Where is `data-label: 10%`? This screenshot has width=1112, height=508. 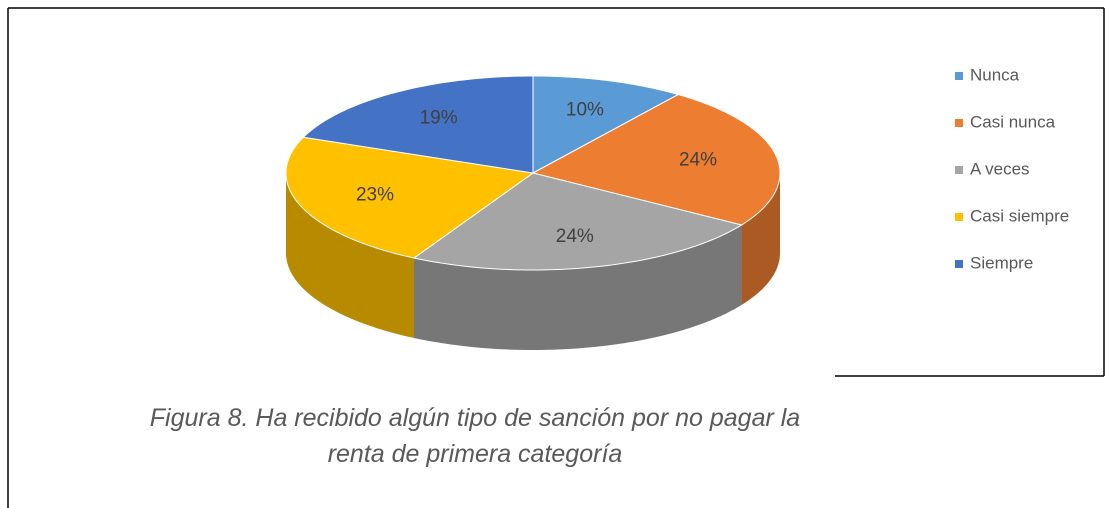
data-label: 10% is located at coordinates (585, 109).